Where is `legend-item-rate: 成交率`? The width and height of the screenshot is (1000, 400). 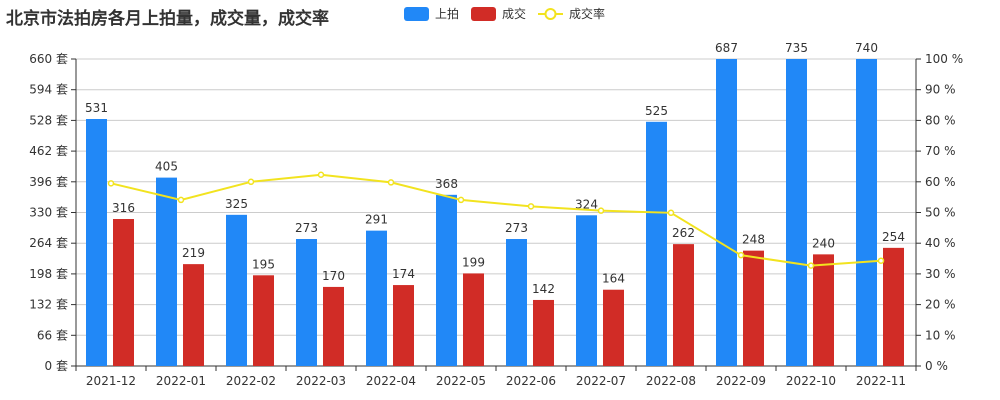
legend-item-rate: 成交率 is located at coordinates (571, 13).